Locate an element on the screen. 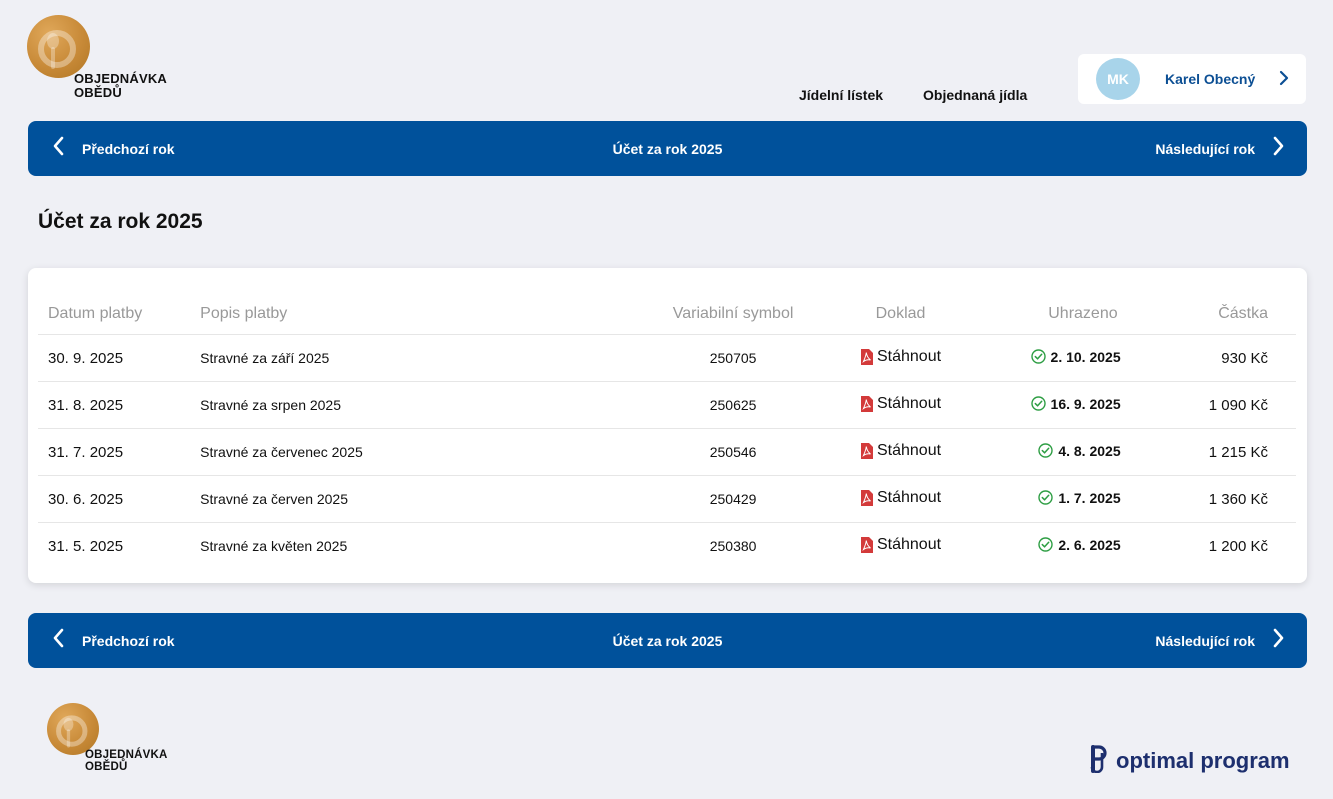 The width and height of the screenshot is (1333, 799). payment-amount: 1 360 Kč is located at coordinates (1208, 499).